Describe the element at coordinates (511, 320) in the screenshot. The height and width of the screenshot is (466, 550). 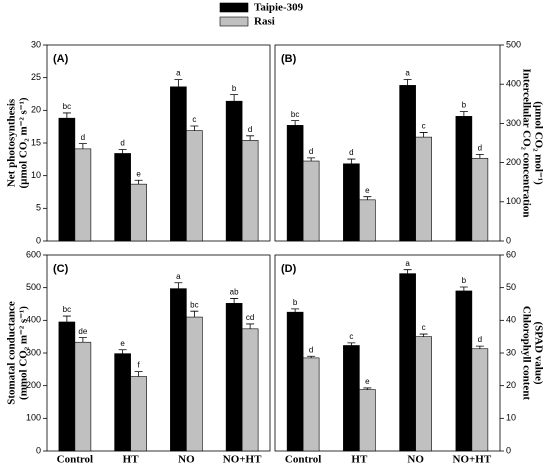
I see `y-tick-label: 40` at that location.